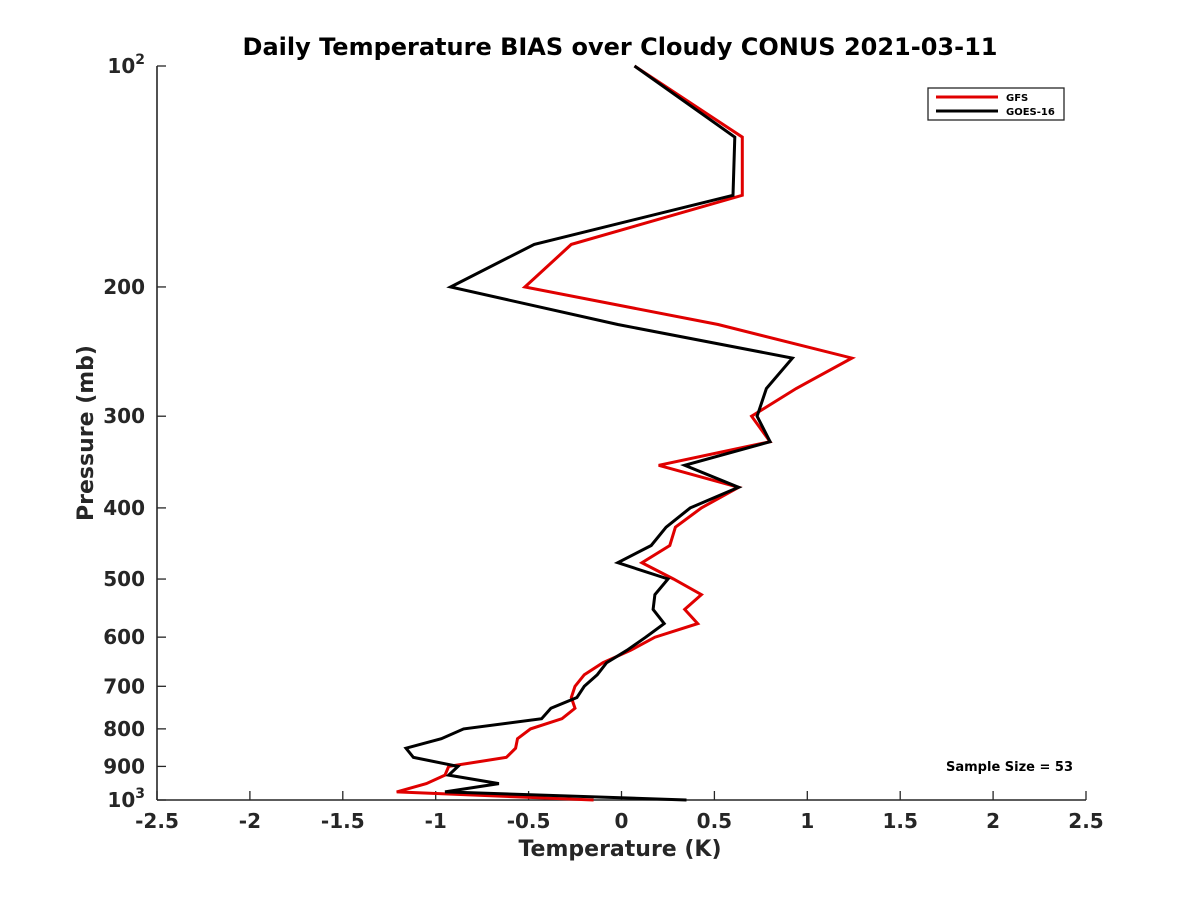  Describe the element at coordinates (714, 821) in the screenshot. I see `x-tick-label: 0.5` at that location.